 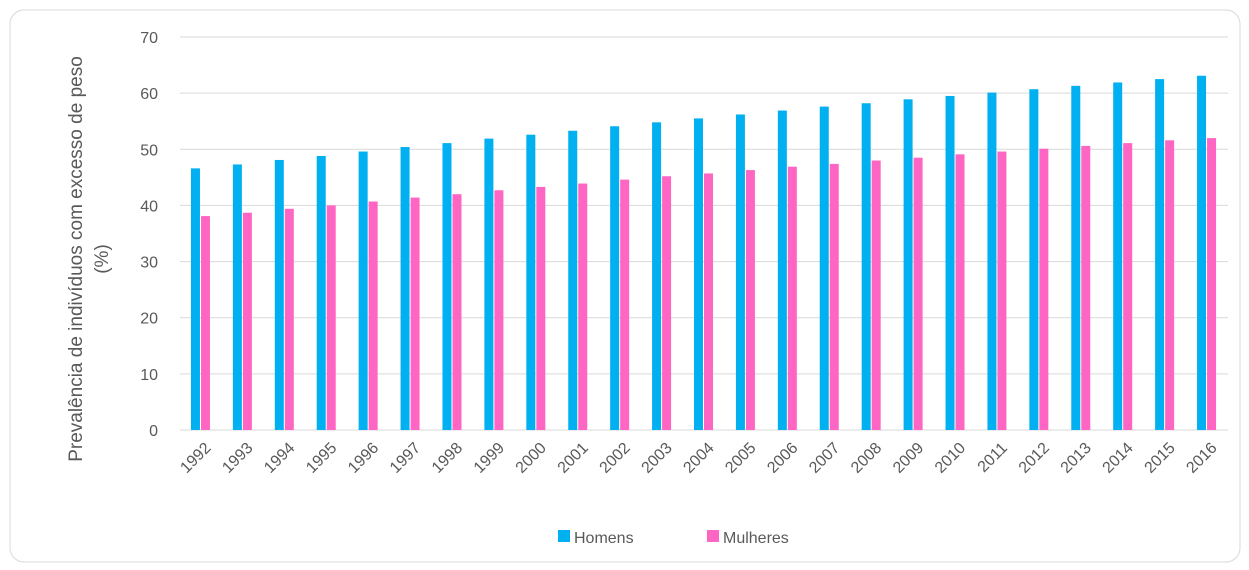 What do you see at coordinates (149, 263) in the screenshot?
I see `y-tick-label: 30` at bounding box center [149, 263].